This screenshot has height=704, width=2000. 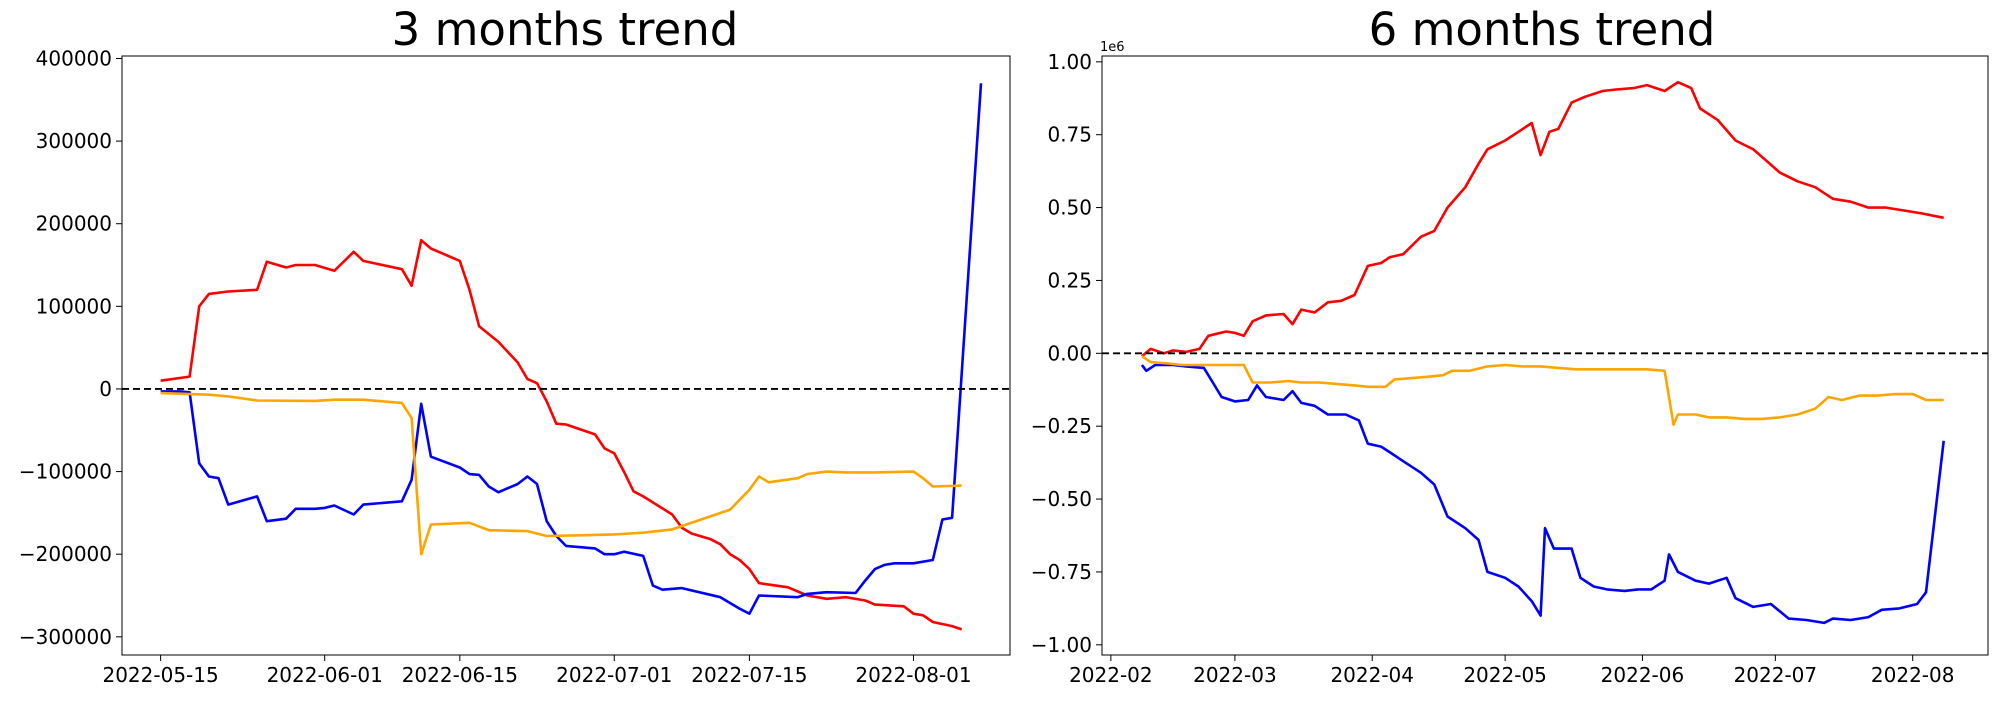 What do you see at coordinates (1061, 572) in the screenshot?
I see `y-tick-label: −0.75` at bounding box center [1061, 572].